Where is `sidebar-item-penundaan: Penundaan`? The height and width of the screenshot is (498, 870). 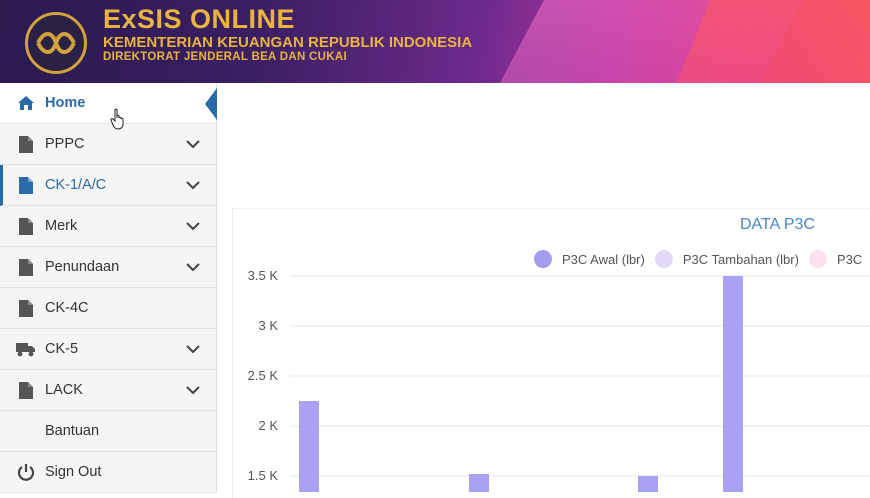 sidebar-item-penundaan: Penundaan is located at coordinates (108, 267).